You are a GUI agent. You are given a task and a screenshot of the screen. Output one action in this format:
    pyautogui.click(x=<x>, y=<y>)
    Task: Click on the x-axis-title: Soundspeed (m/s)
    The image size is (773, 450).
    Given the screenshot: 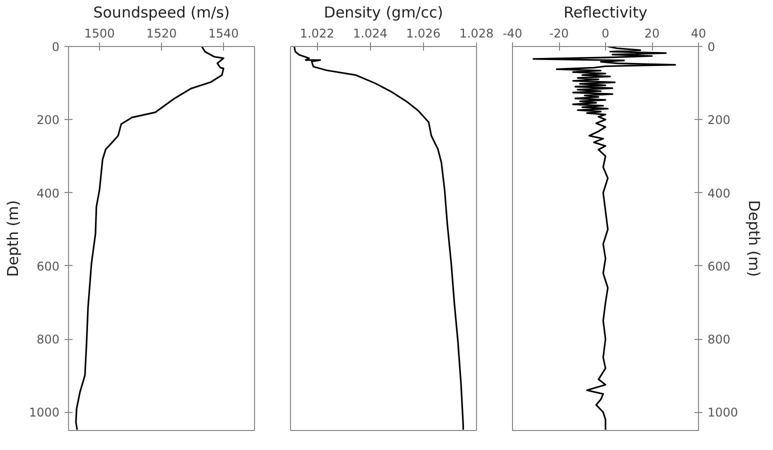 What is the action you would take?
    pyautogui.click(x=161, y=13)
    